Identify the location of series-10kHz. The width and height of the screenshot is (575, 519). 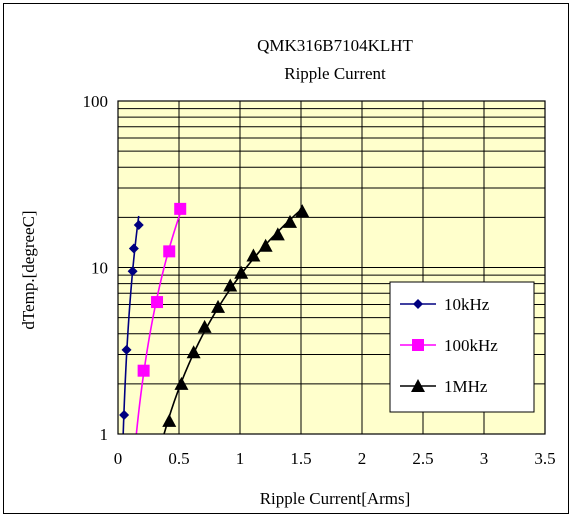
(131, 325).